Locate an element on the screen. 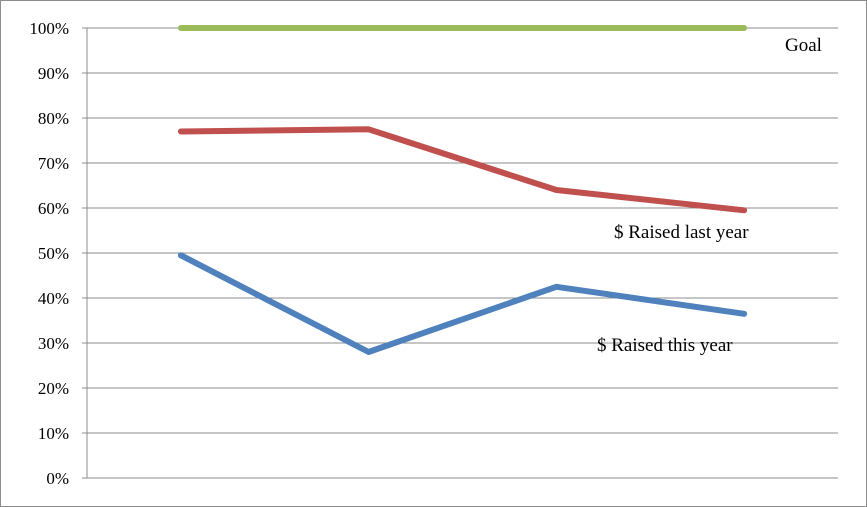  y-tick-label: 30% is located at coordinates (53, 343).